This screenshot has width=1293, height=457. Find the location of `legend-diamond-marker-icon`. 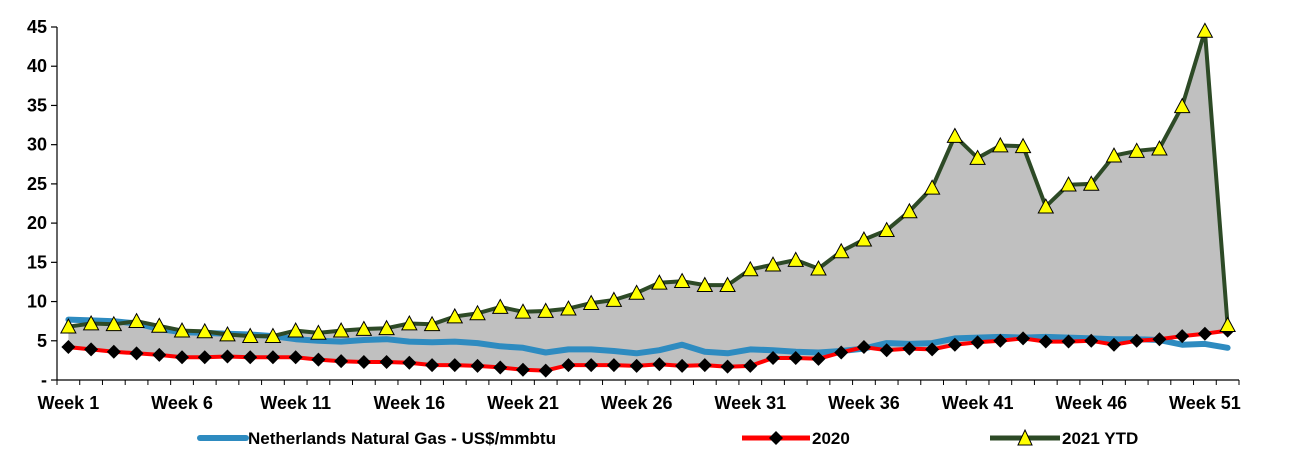

legend-diamond-marker-icon is located at coordinates (776, 438).